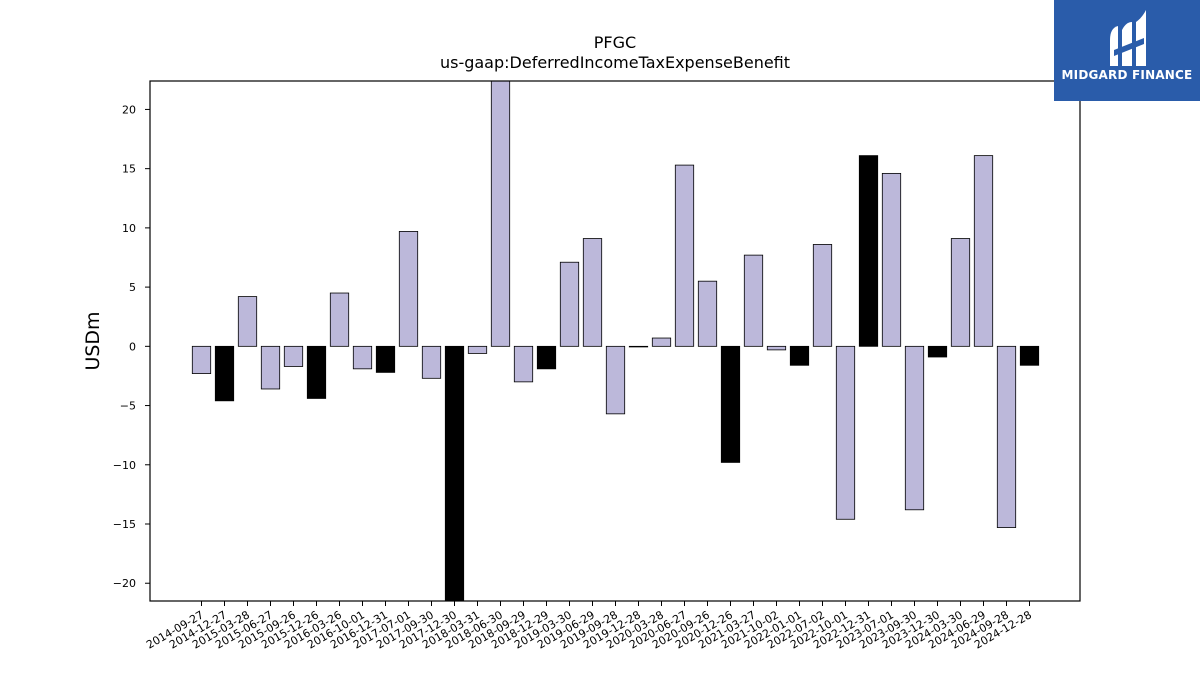  What do you see at coordinates (129, 228) in the screenshot?
I see `y-tick-label: 10` at bounding box center [129, 228].